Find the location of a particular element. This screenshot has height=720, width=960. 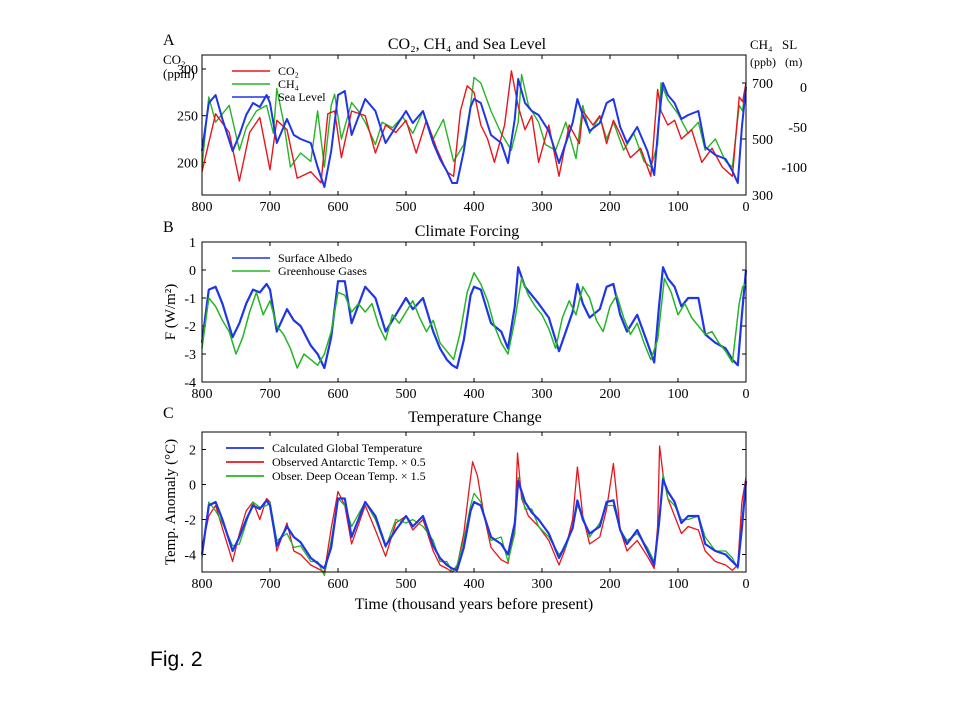

panel-b-x-tick-label: 200 is located at coordinates (610, 394).